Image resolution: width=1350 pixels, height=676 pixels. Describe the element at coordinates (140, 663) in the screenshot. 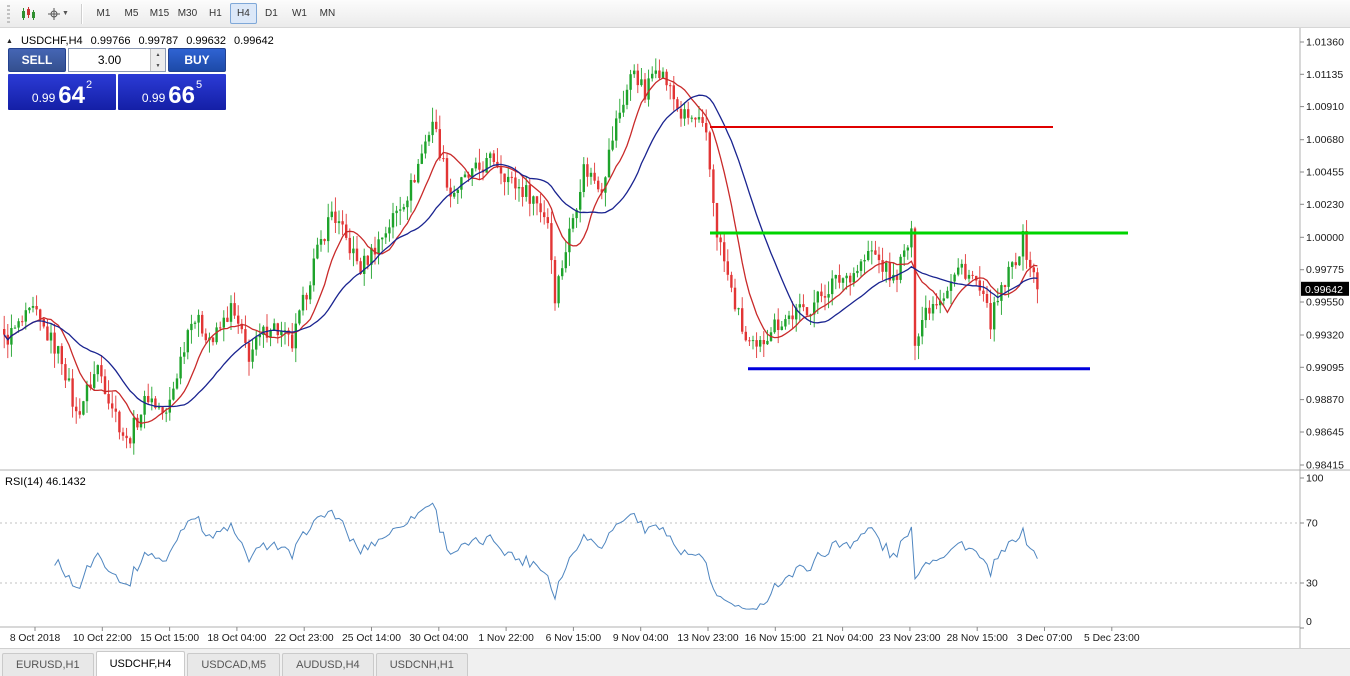

I see `tab-usdchf-h4: USDCHF,H4` at that location.